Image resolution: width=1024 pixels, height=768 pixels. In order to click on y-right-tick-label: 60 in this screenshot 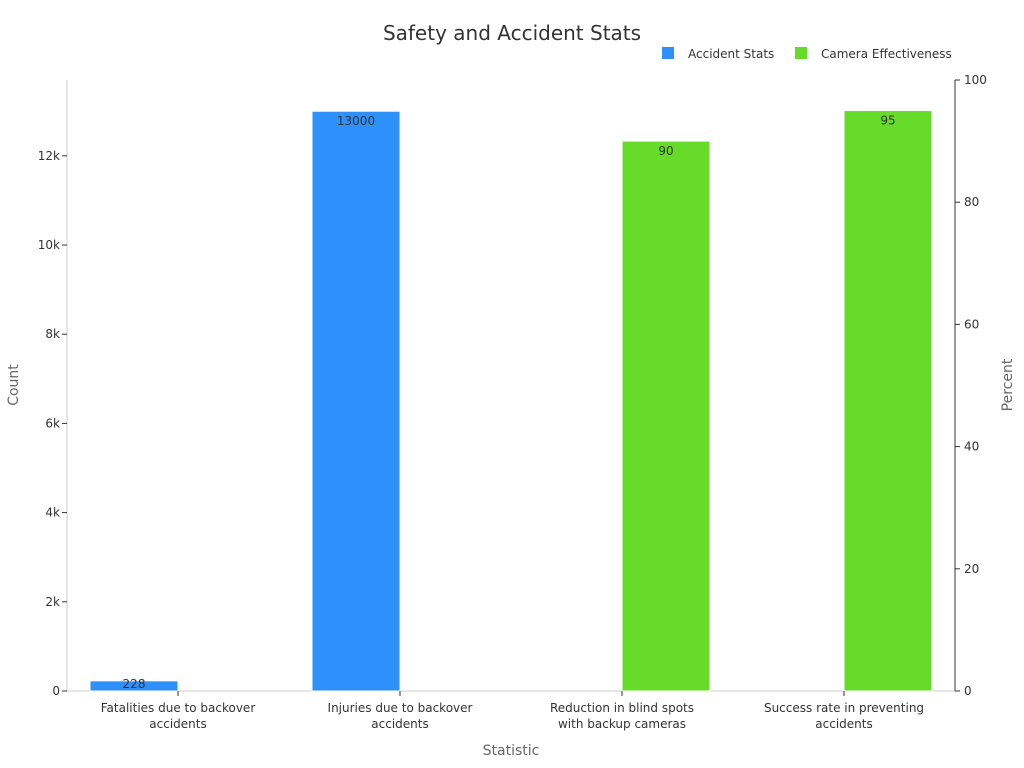, I will do `click(971, 324)`.